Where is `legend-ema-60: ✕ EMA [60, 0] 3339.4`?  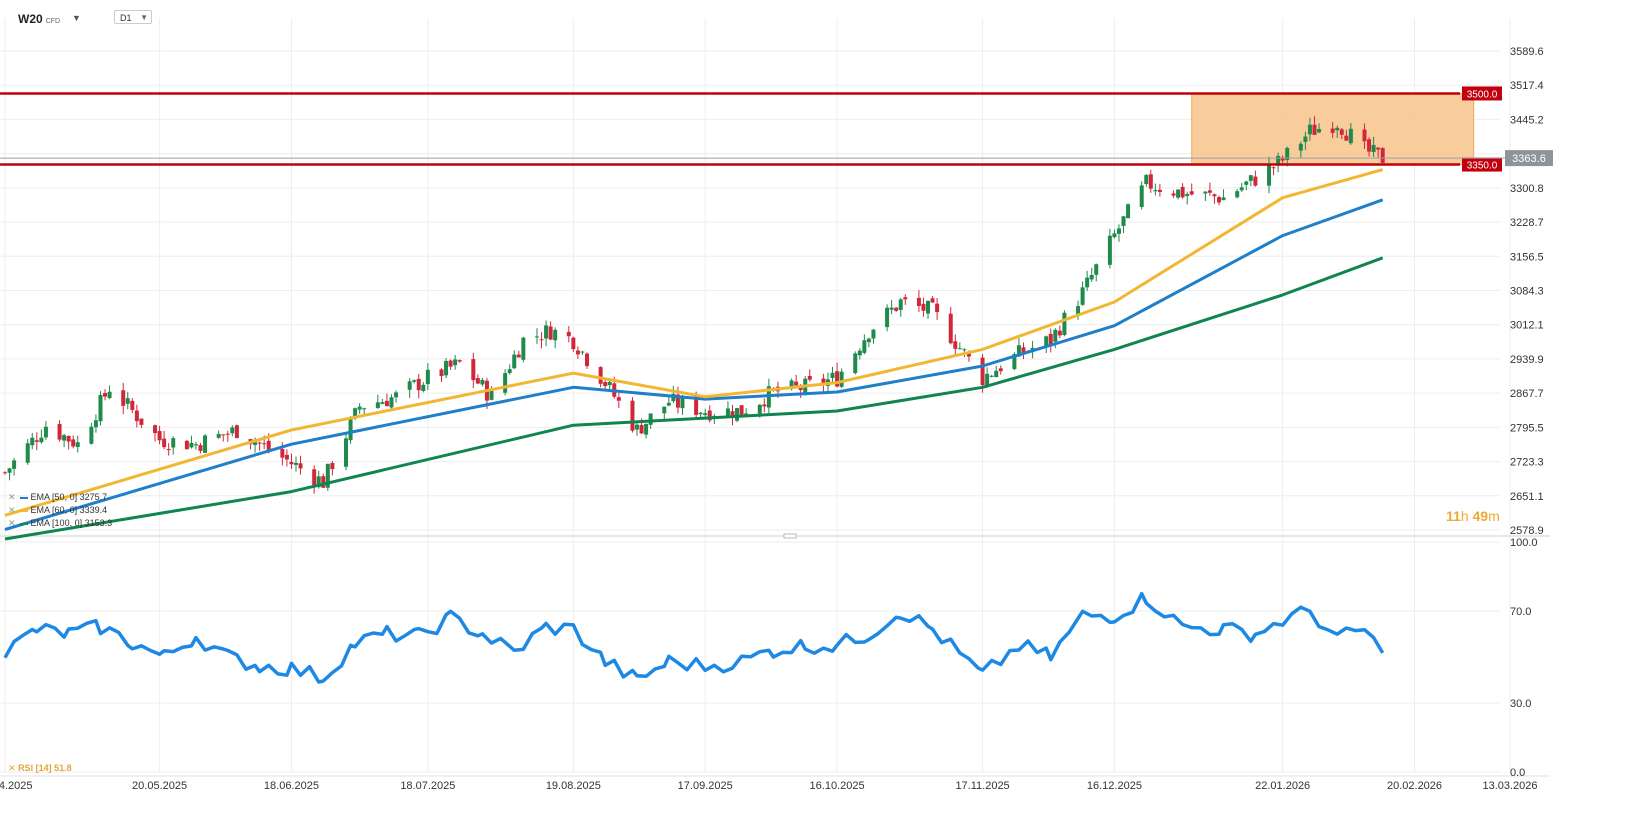 legend-ema-60: ✕ EMA [60, 0] 3339.4 is located at coordinates (60, 510).